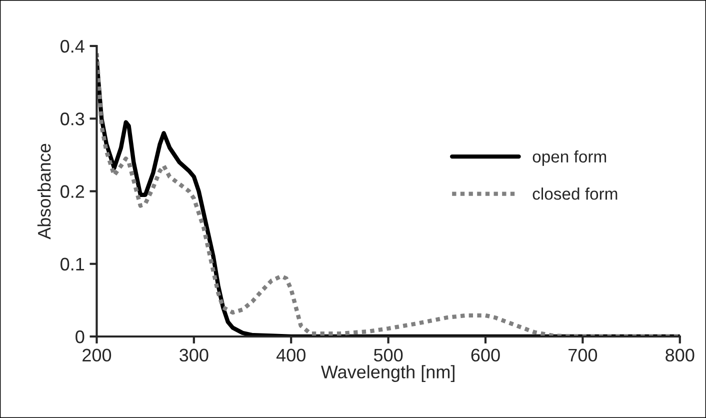 This screenshot has width=706, height=418. I want to click on y-axis-title: Absorbance, so click(44, 192).